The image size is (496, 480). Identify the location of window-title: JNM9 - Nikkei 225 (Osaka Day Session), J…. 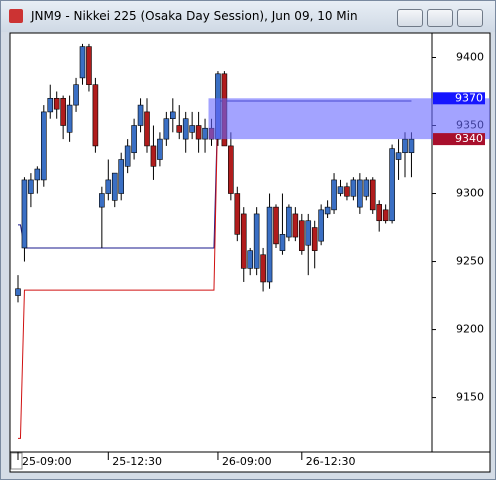
(194, 16).